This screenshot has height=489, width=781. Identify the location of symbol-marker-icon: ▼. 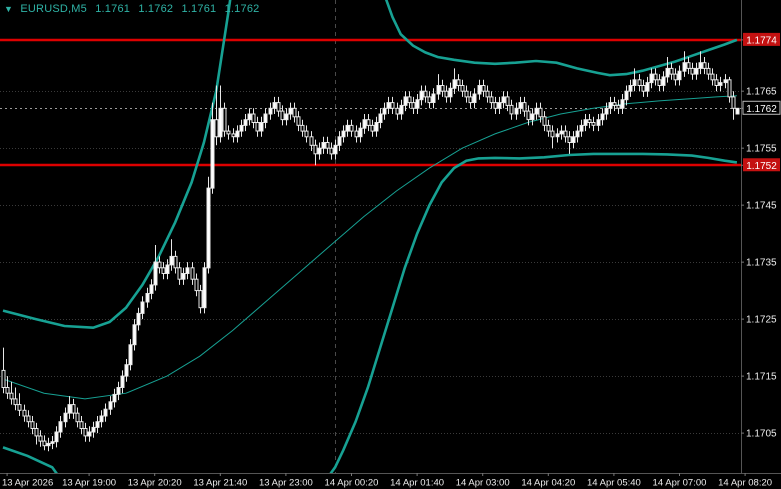
(9, 9).